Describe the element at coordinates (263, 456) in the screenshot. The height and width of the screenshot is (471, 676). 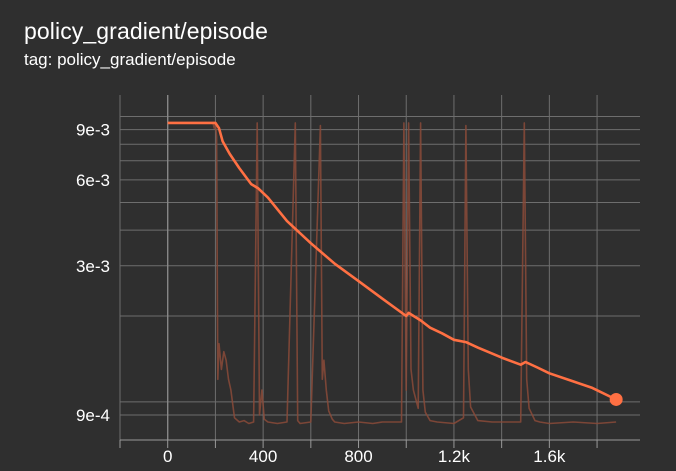
I see `x-tick-label: 400` at that location.